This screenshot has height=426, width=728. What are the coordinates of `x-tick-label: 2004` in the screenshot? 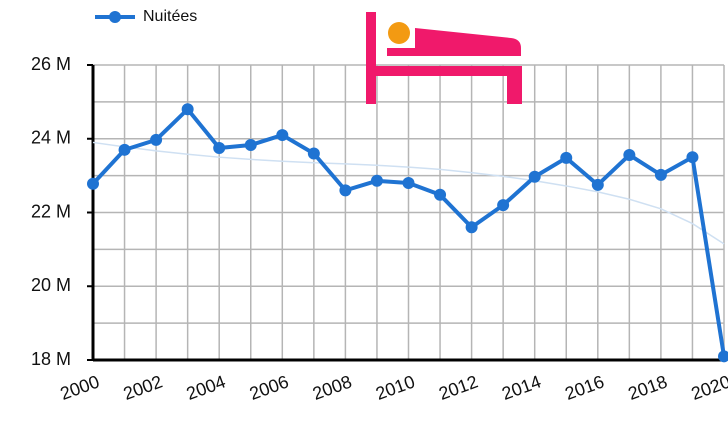 It's located at (206, 387).